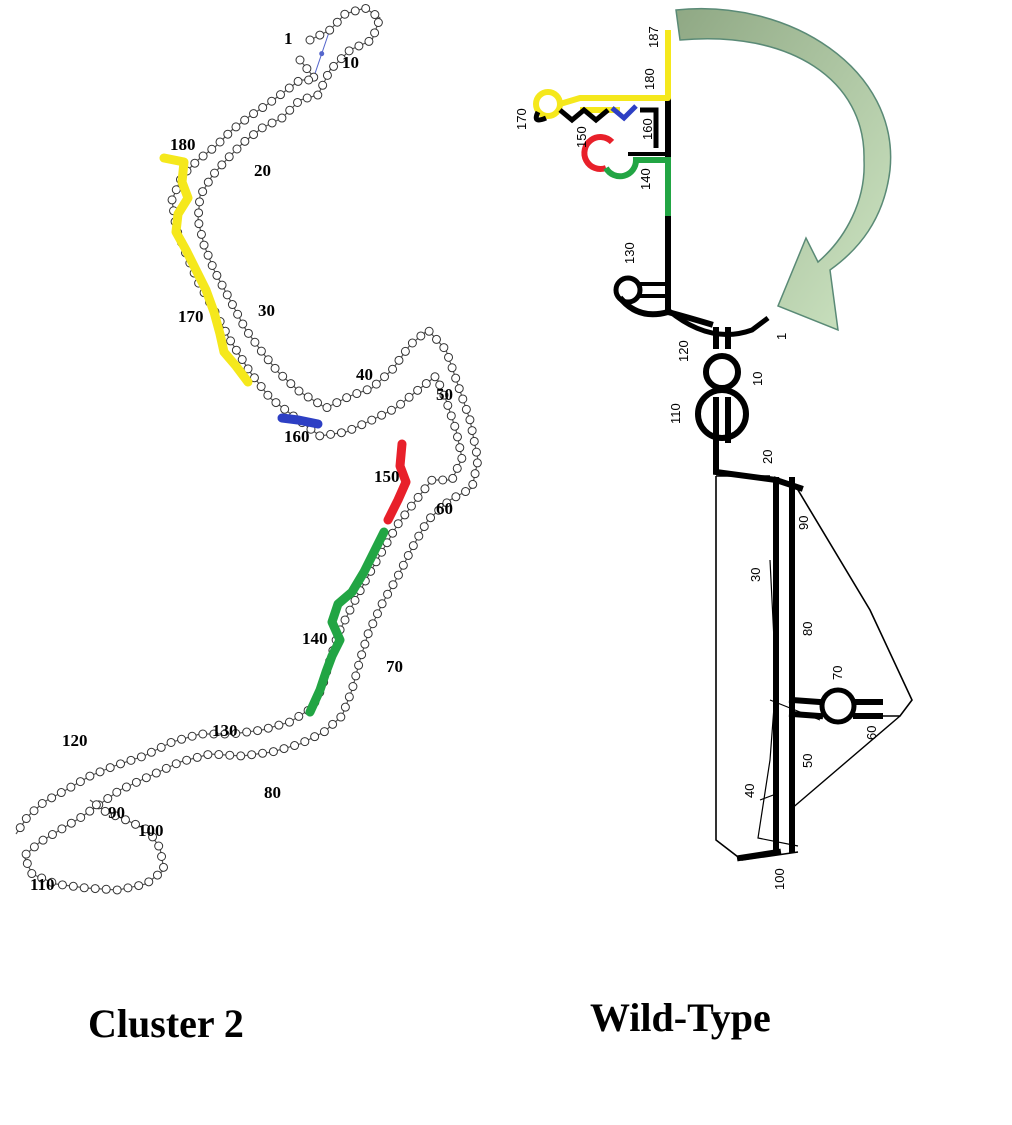 This screenshot has height=1125, width=1012. I want to click on cluster2-label: 70, so click(394, 666).